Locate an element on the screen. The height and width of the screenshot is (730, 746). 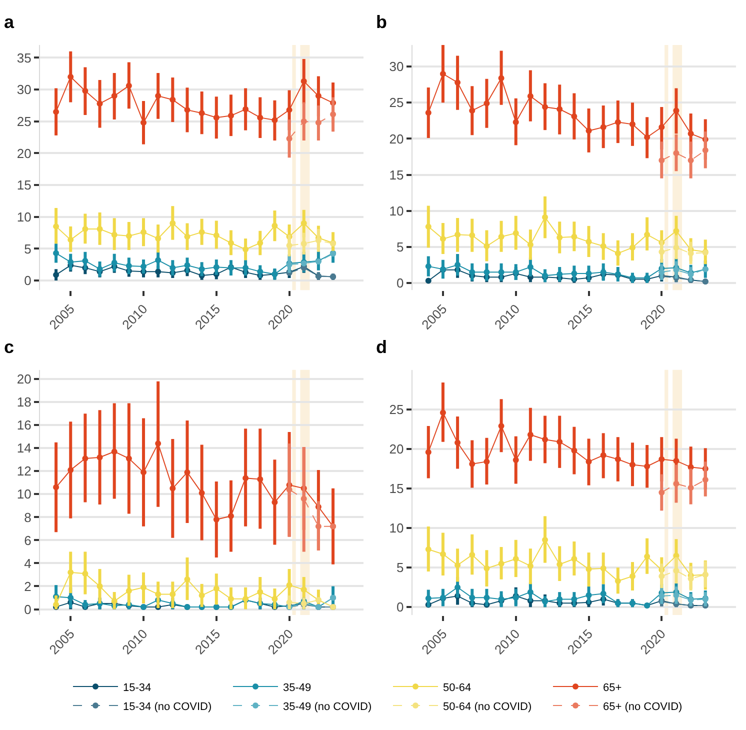
chart-title: d is located at coordinates (381, 347).